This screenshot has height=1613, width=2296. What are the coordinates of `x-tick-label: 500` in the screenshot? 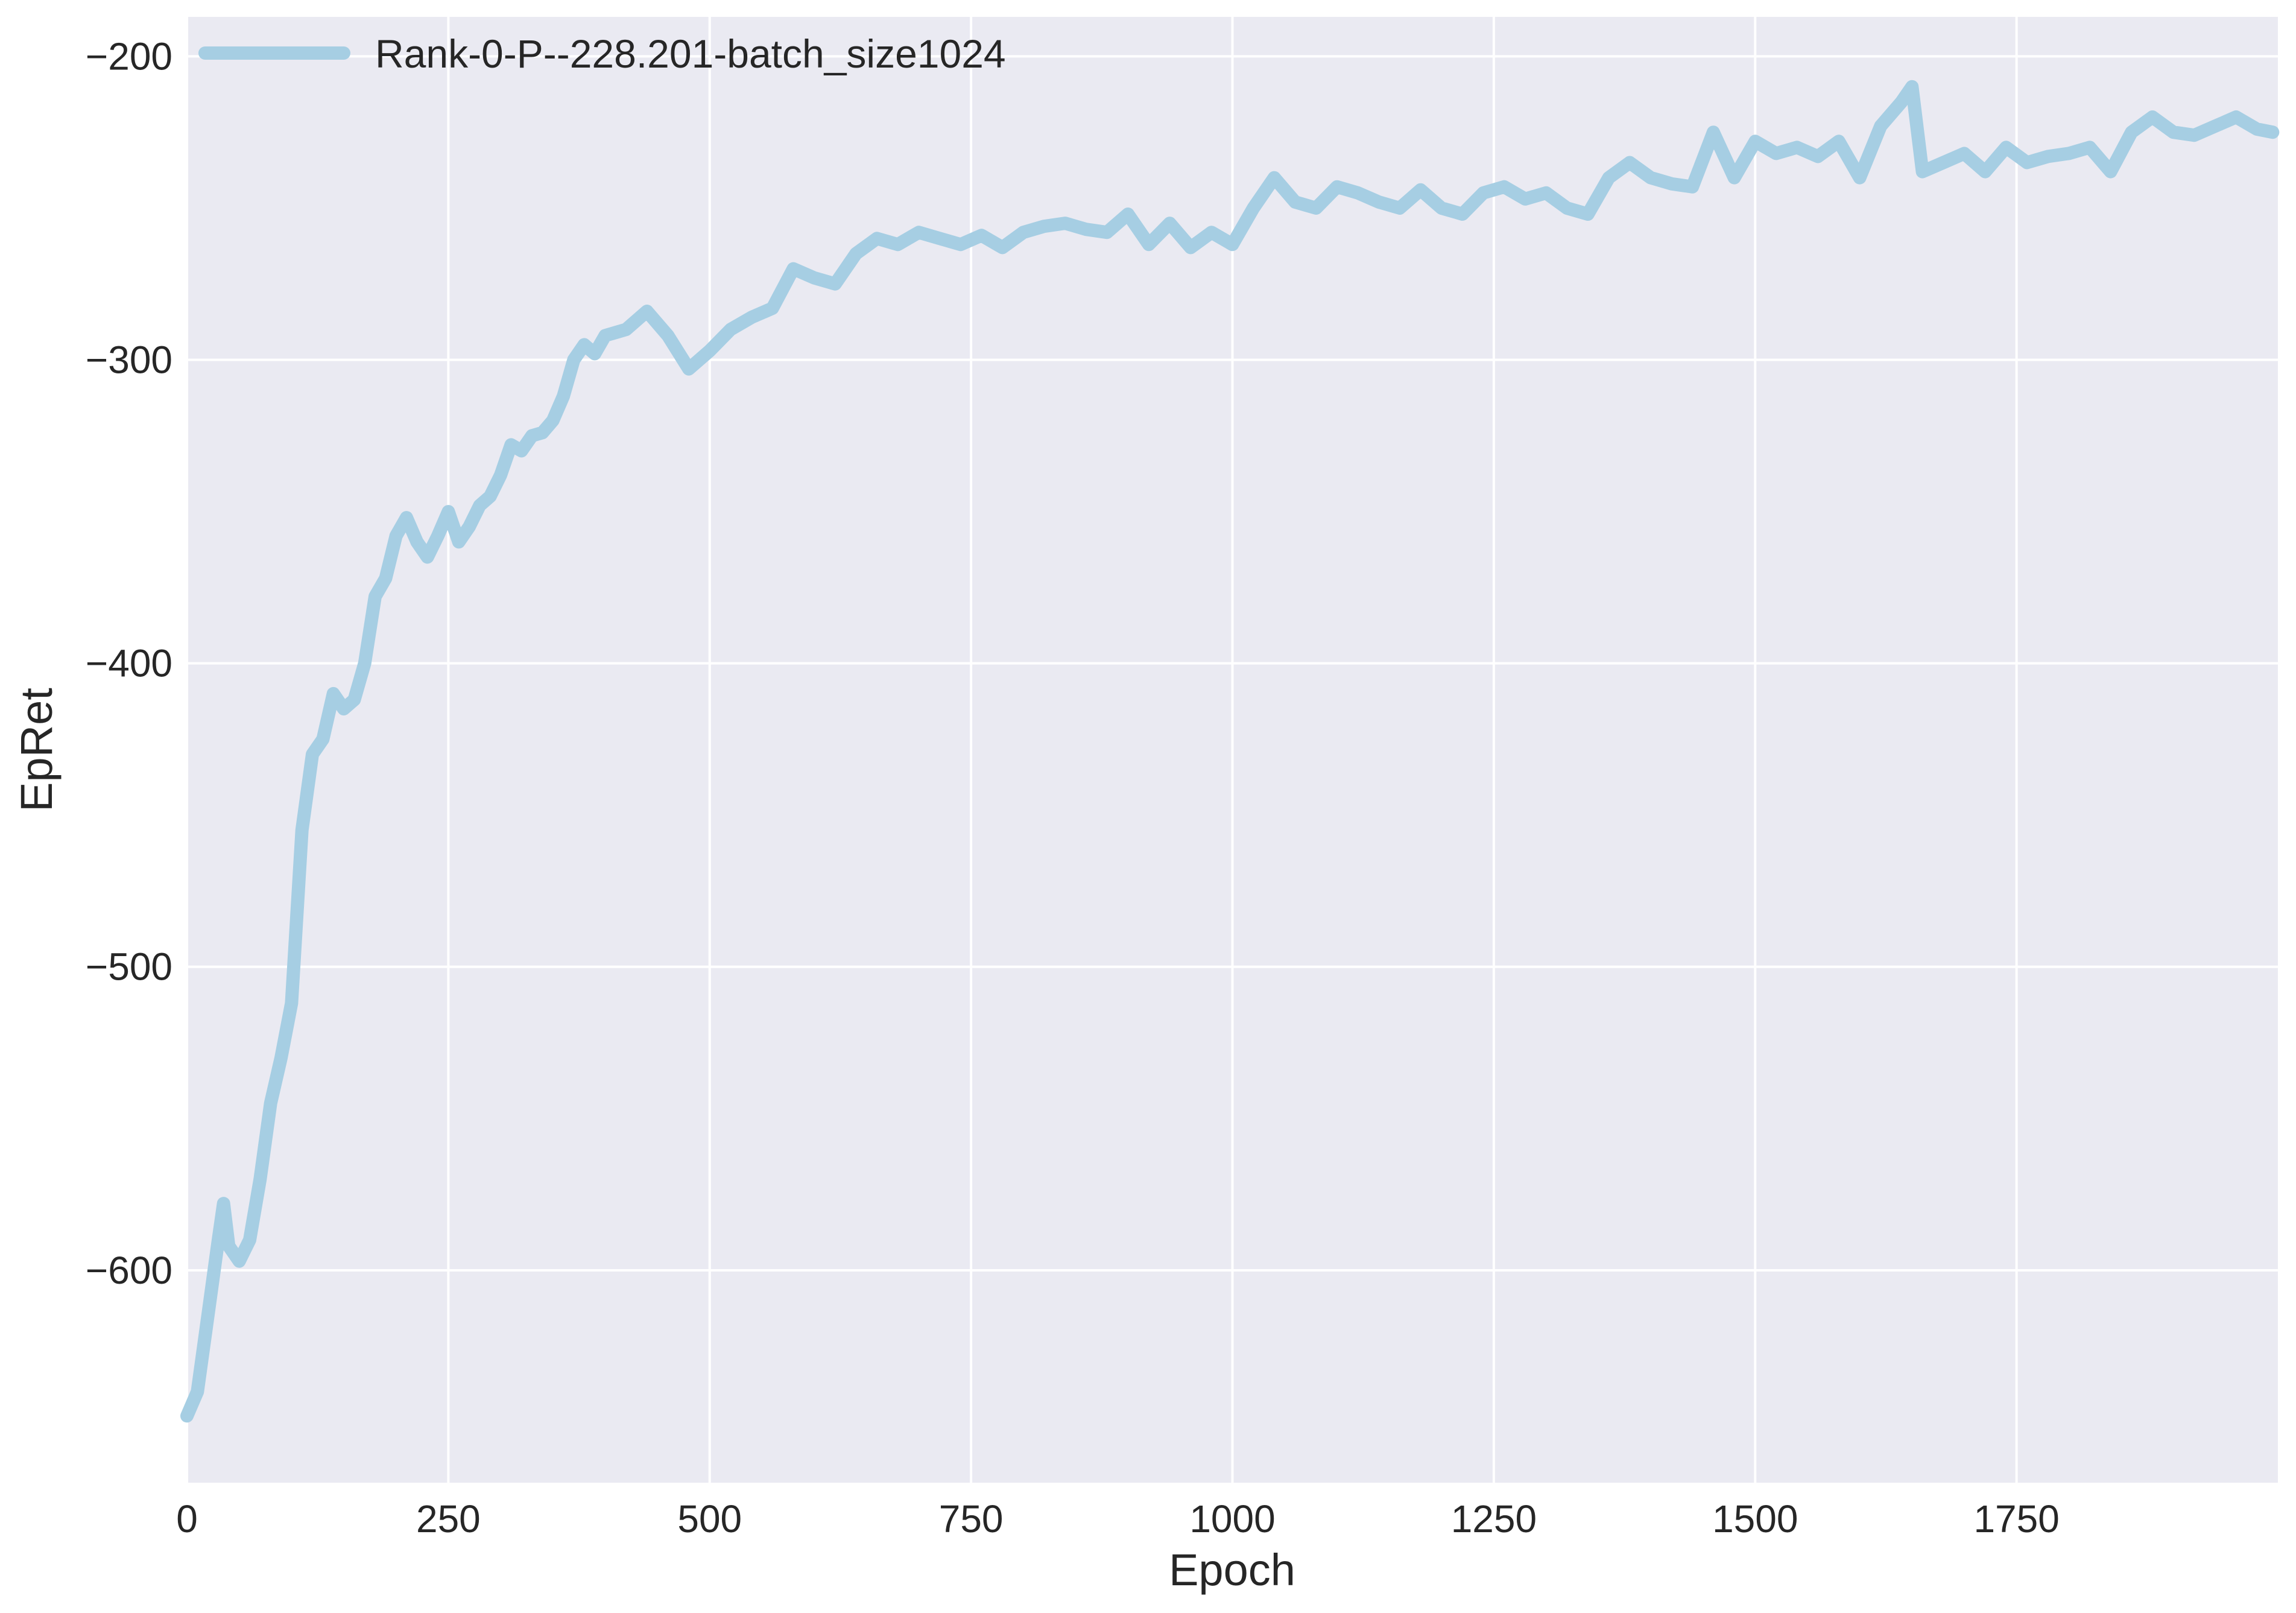 It's located at (709, 1519).